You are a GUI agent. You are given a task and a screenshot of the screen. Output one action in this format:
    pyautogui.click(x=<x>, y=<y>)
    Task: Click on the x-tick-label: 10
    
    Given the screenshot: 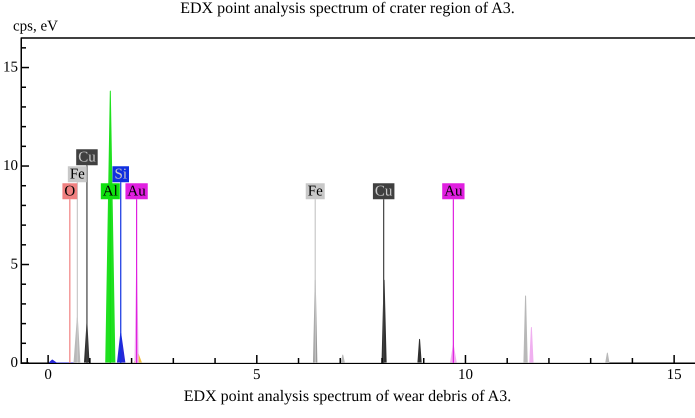 What is the action you would take?
    pyautogui.click(x=465, y=374)
    